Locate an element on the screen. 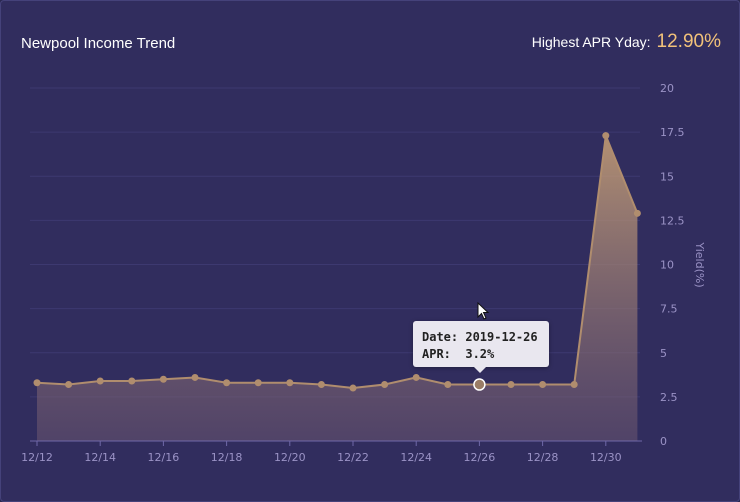 The image size is (740, 502). x-tick-label: 12/26 is located at coordinates (480, 457).